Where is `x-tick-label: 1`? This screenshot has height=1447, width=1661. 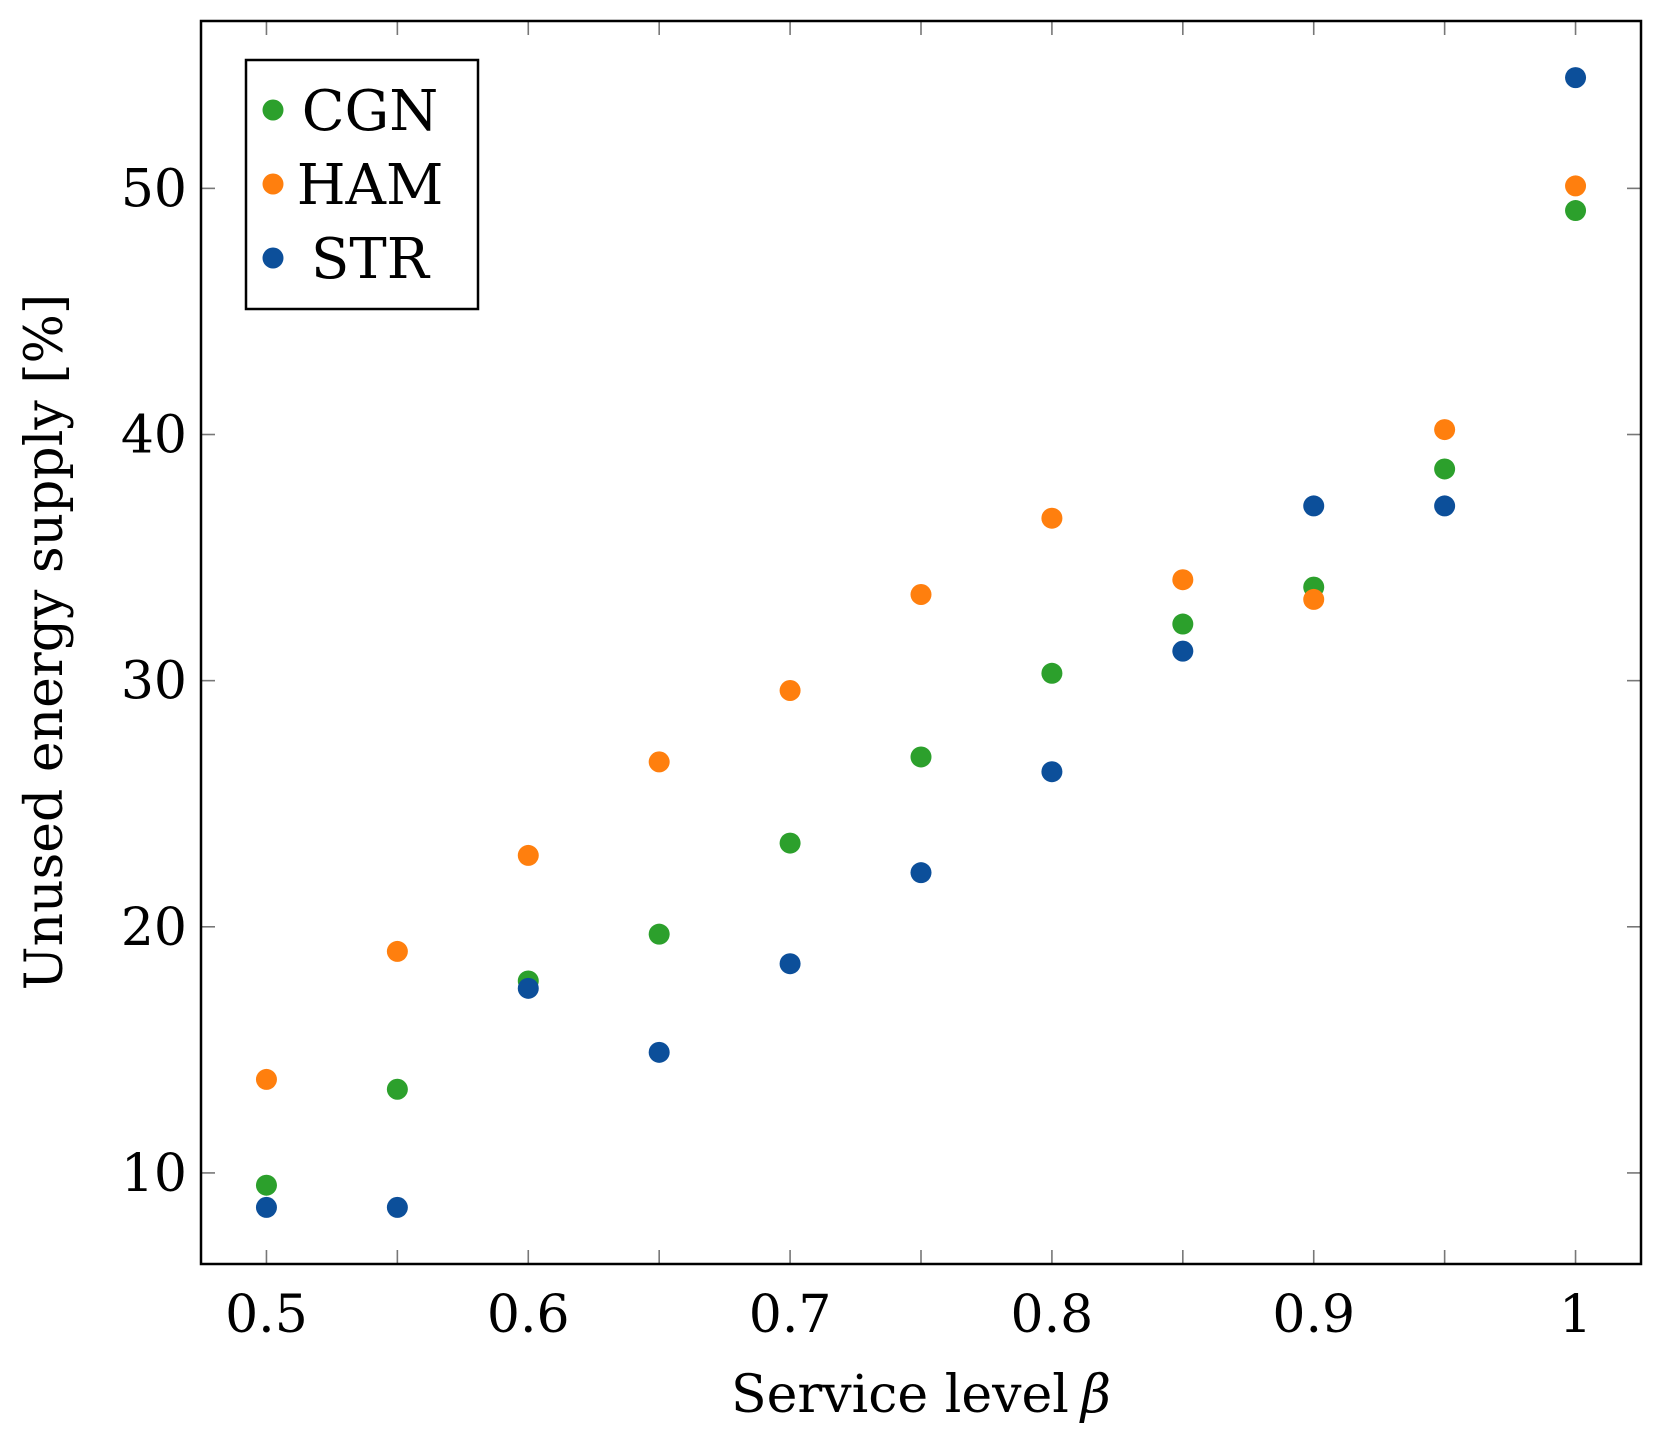
x-tick-label: 1 is located at coordinates (1575, 1315).